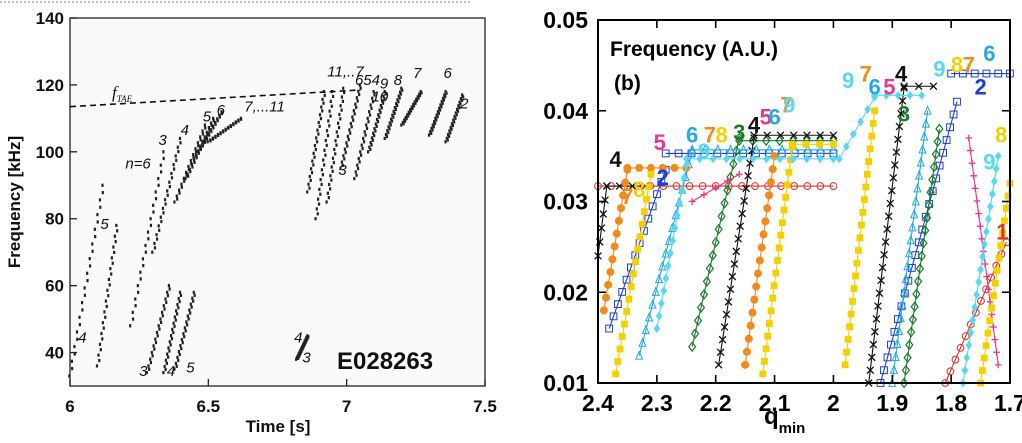  I want to click on mode-label: 6, so click(692, 135).